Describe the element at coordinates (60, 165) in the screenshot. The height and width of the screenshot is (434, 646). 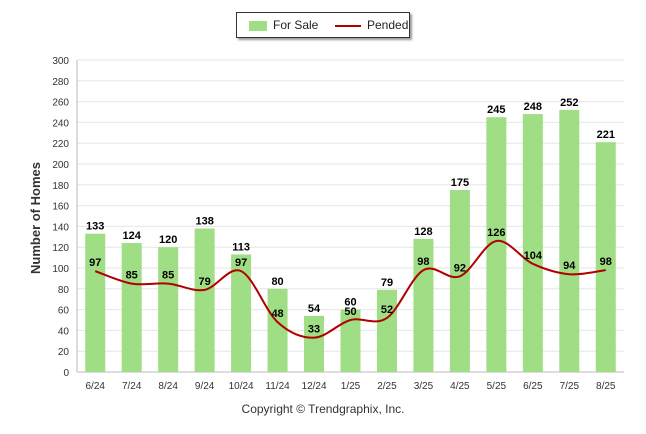
I see `y-tick-label: 200` at that location.